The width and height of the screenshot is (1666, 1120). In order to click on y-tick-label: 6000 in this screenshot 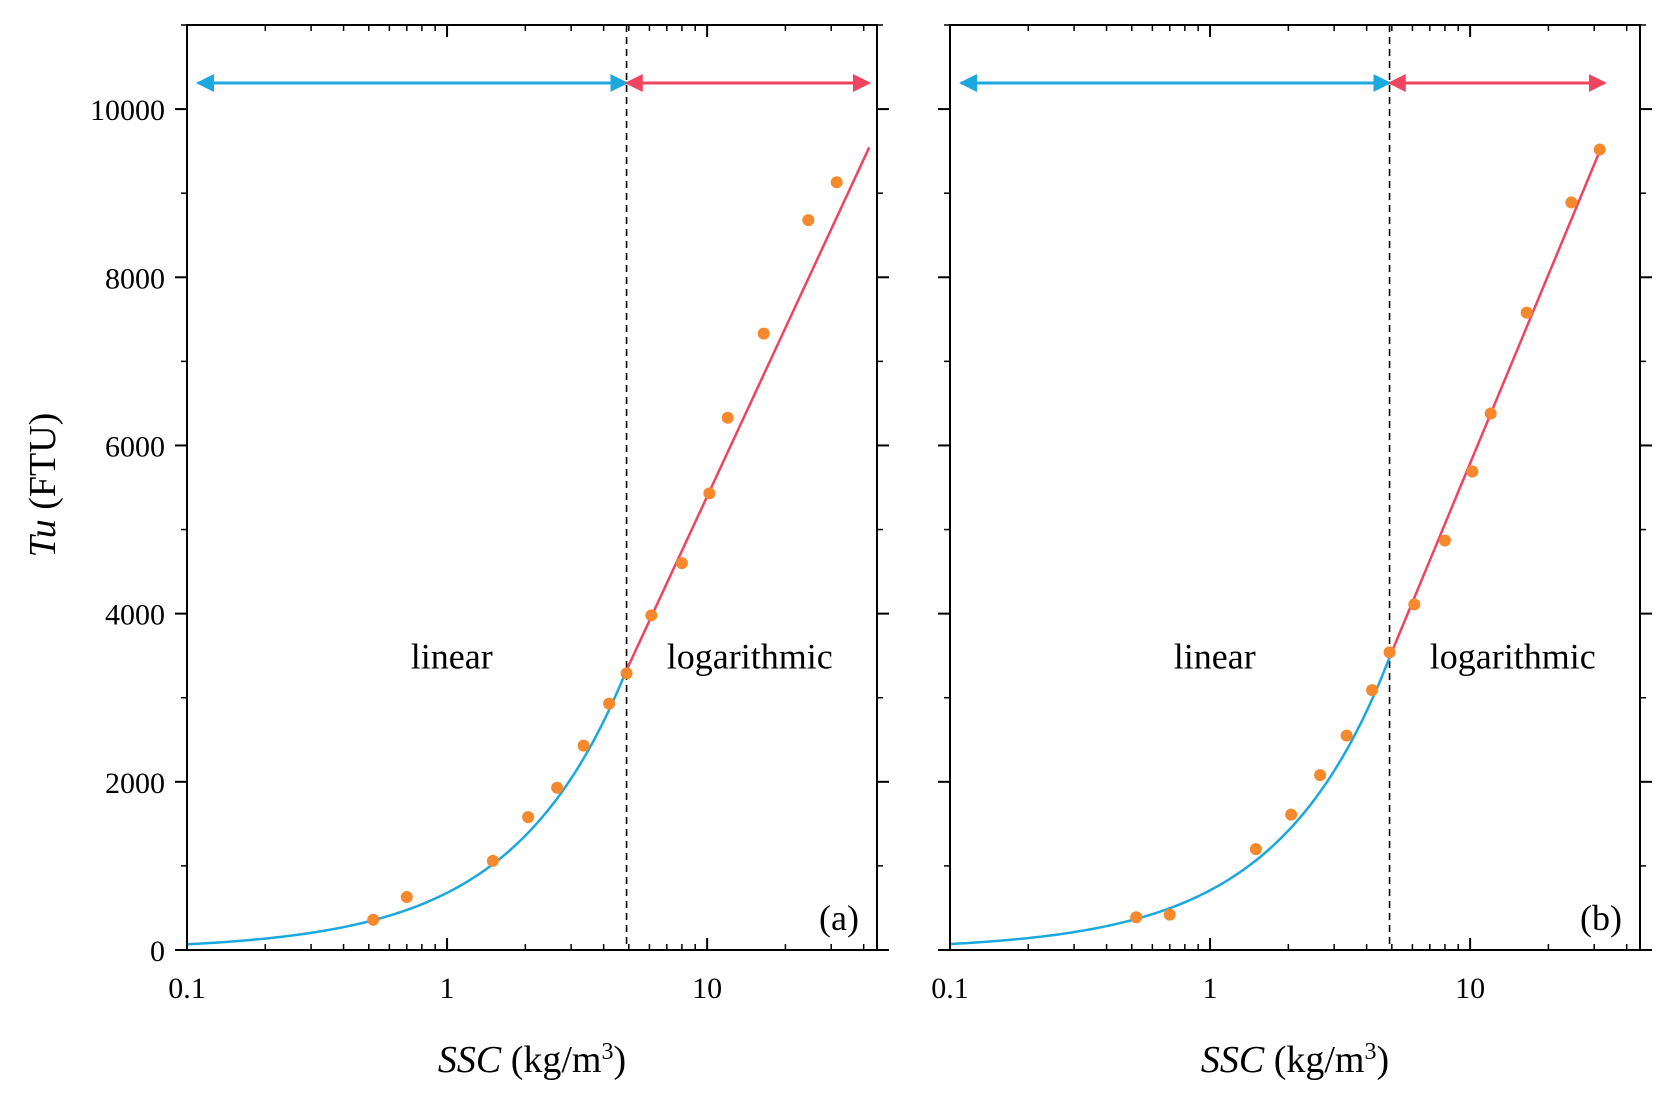, I will do `click(135, 446)`.